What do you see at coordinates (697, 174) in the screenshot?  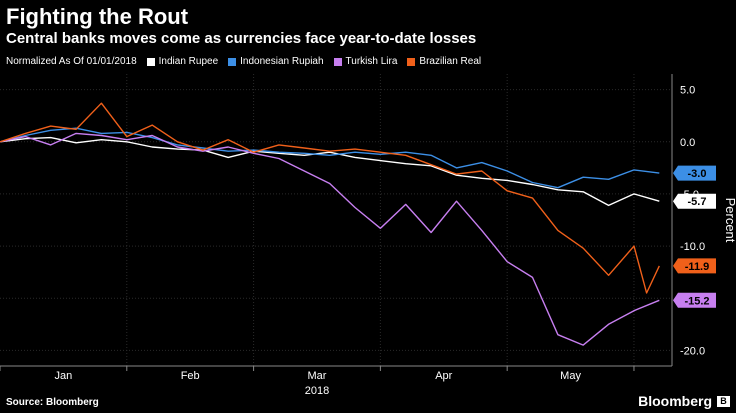 I see `end-value-label: -3.0` at bounding box center [697, 174].